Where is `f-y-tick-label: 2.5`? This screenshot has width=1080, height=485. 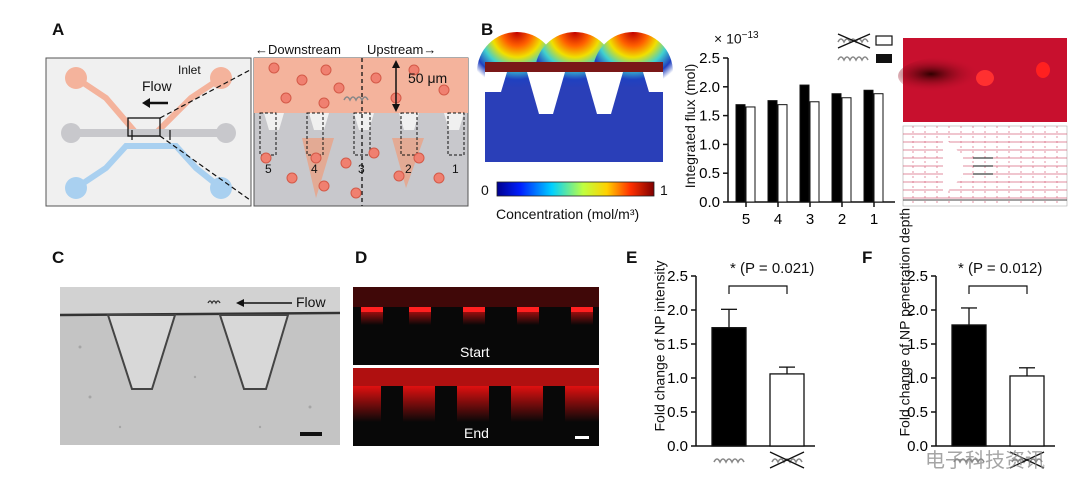 f-y-tick-label: 2.5 is located at coordinates (917, 276).